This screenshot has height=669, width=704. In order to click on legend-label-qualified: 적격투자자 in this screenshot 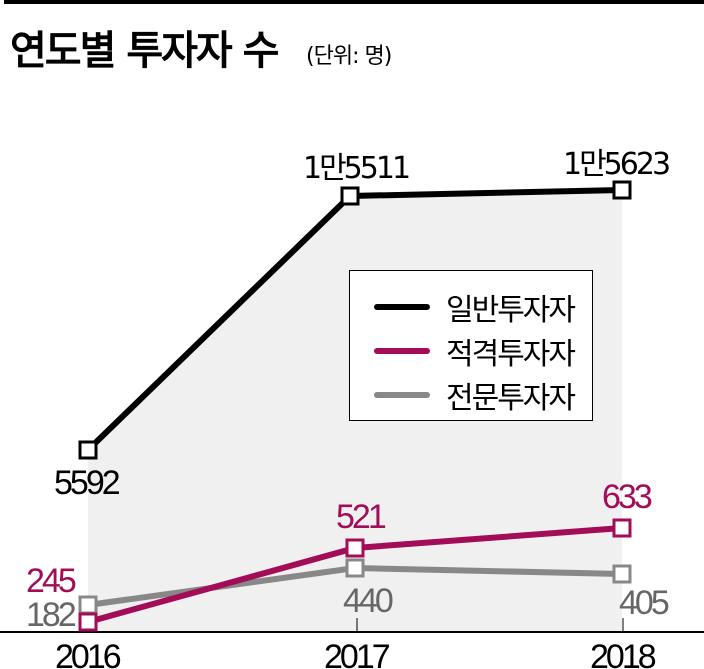, I will do `click(511, 354)`.